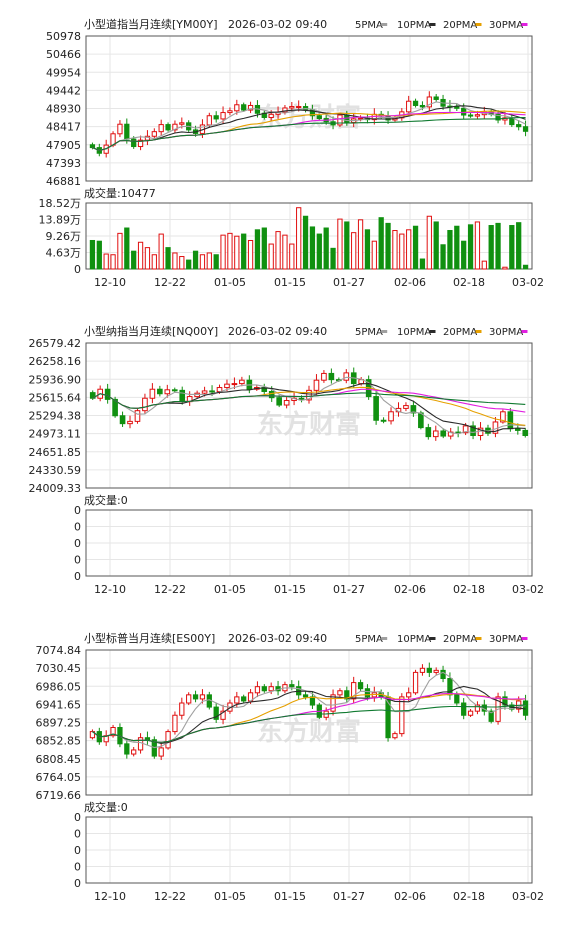  I want to click on ma10-line, so click(309, 714).